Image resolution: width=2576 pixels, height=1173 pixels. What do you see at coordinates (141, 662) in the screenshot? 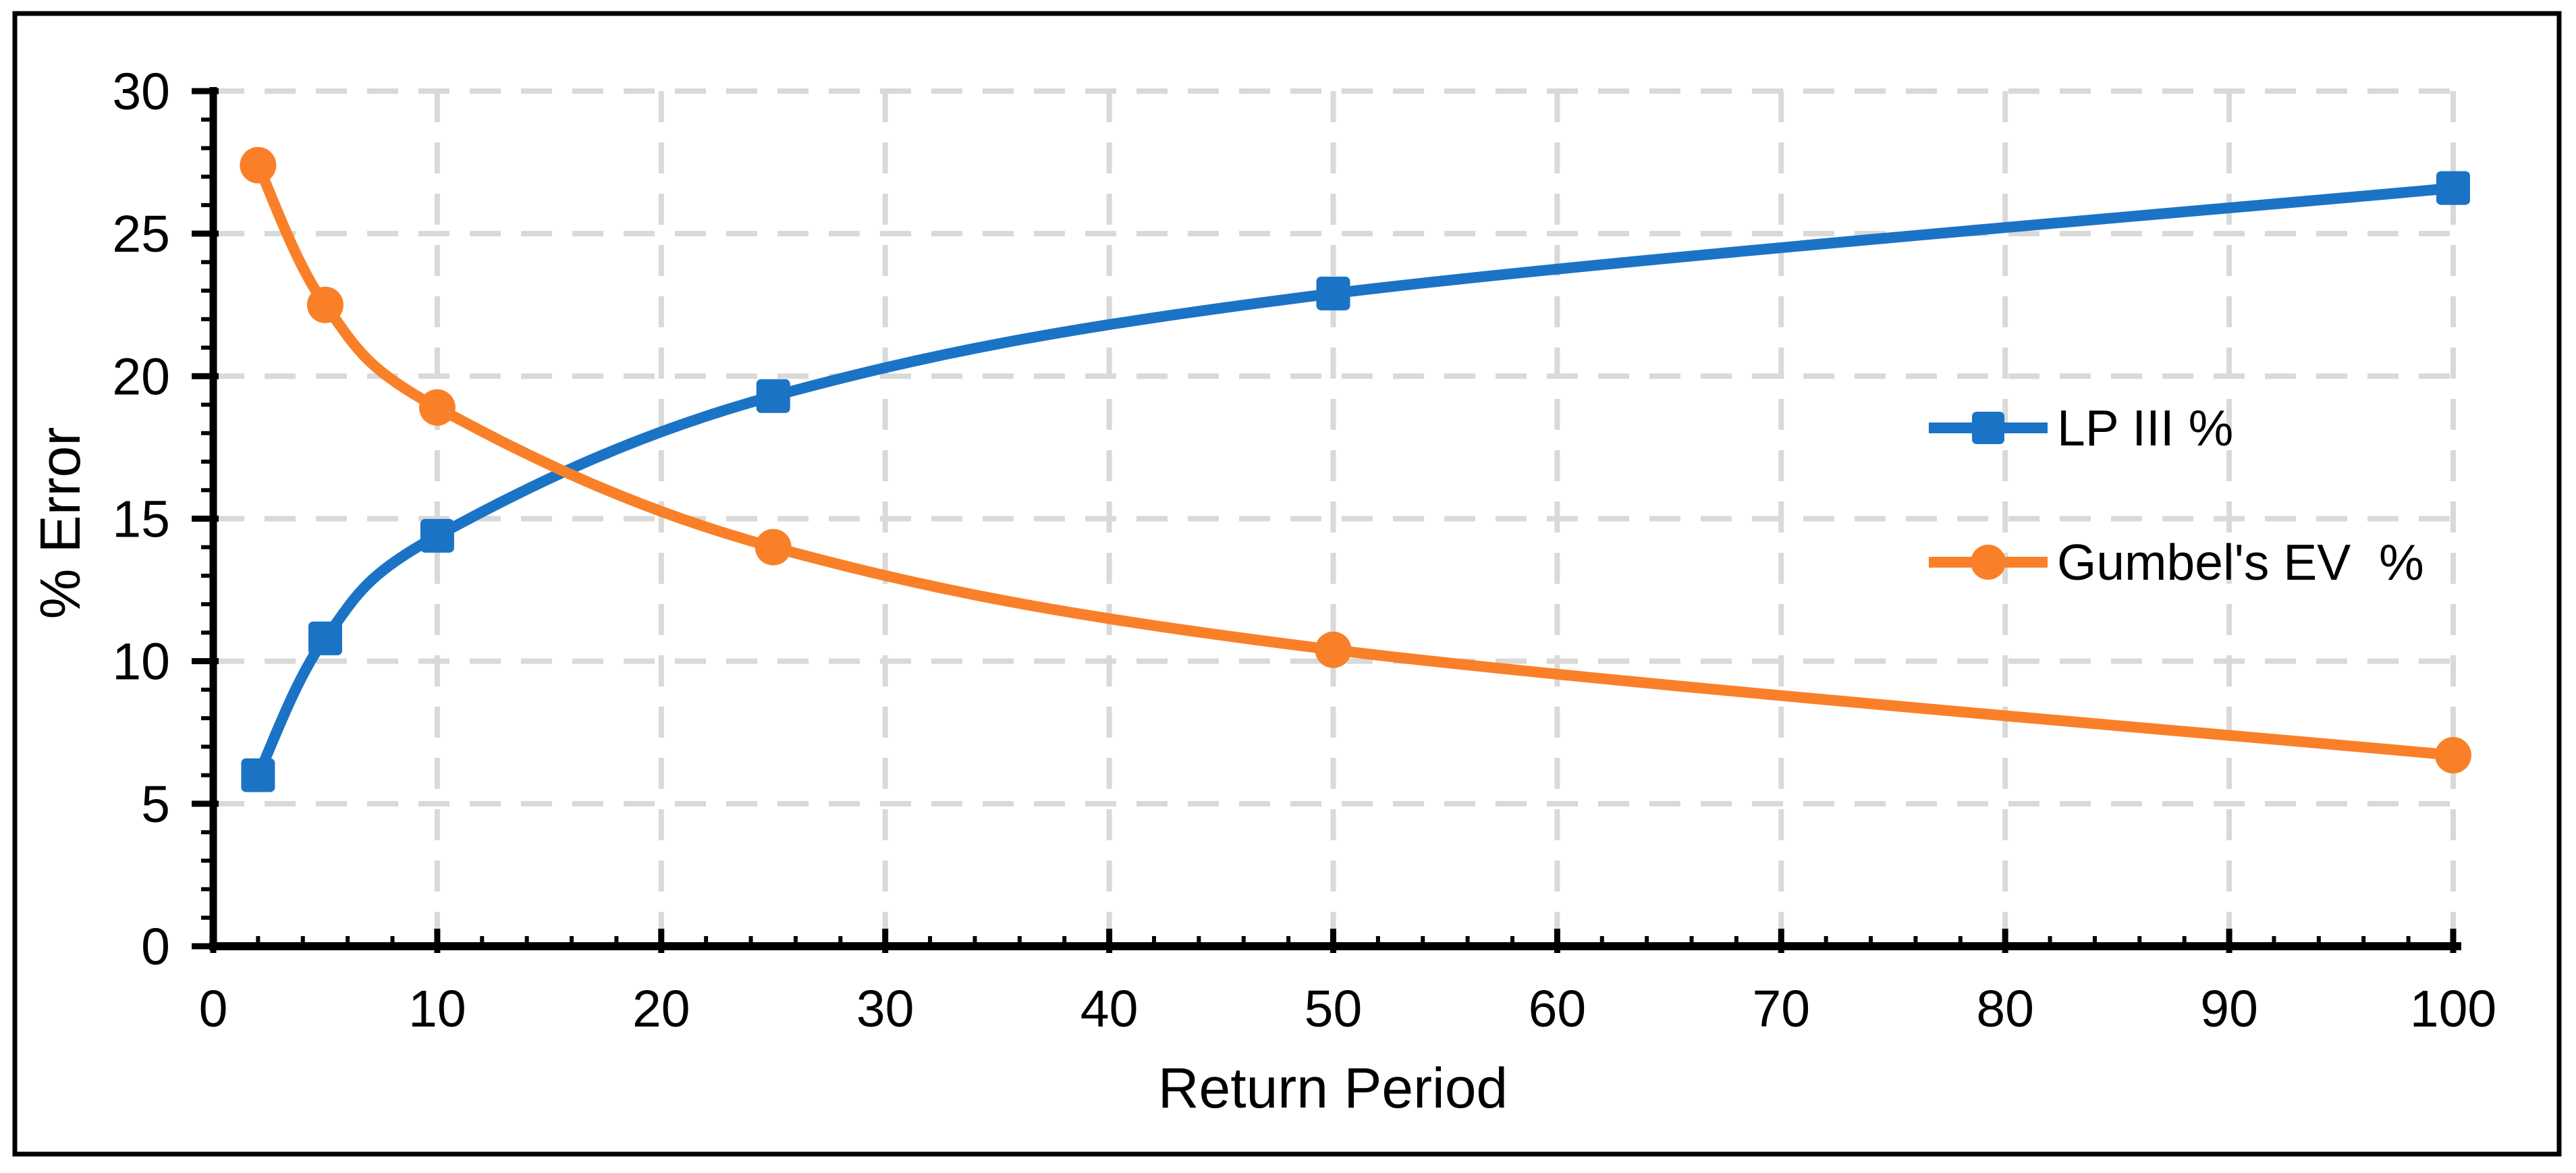
I see `y-tick-label-10: 10` at bounding box center [141, 662].